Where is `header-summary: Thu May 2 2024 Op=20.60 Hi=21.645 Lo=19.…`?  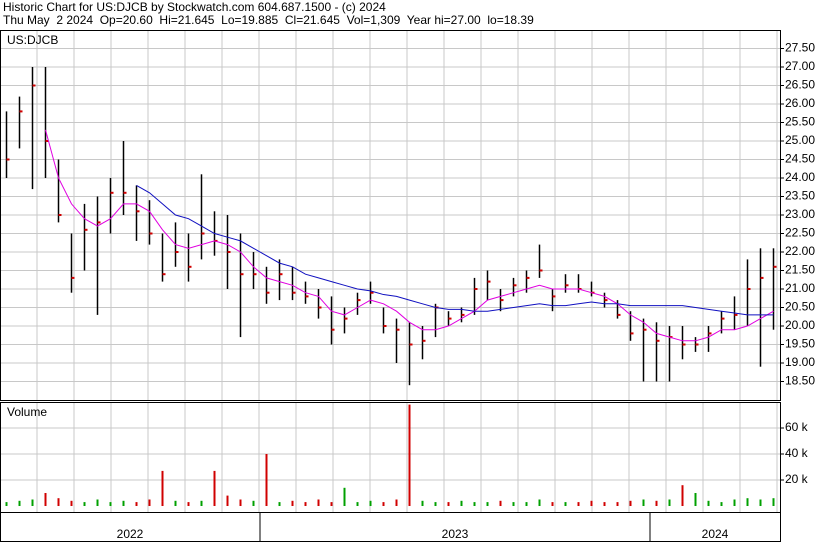
header-summary: Thu May 2 2024 Op=20.60 Hi=21.645 Lo=19.… is located at coordinates (268, 20).